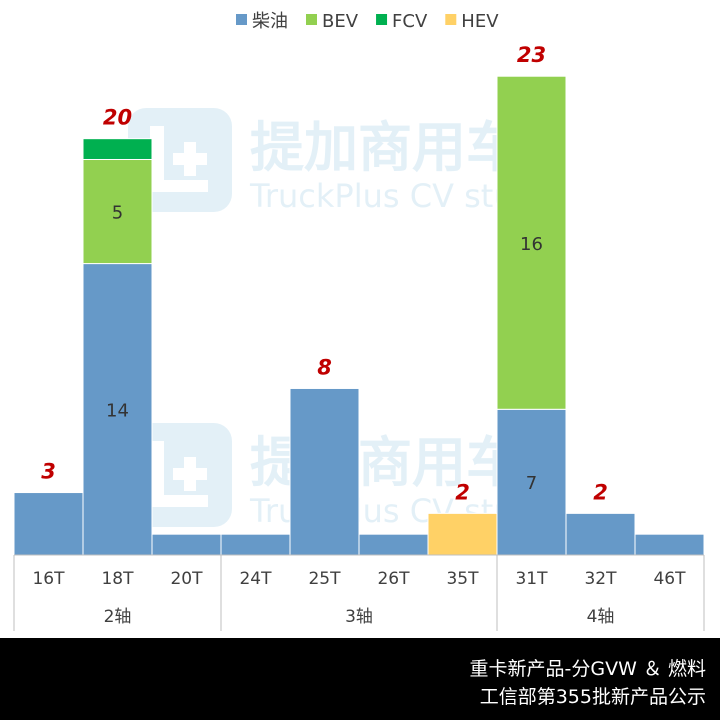  I want to click on tick-label: 31T, so click(531, 579).